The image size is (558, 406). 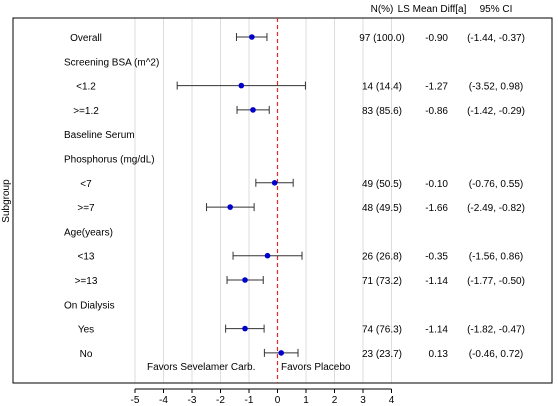 What do you see at coordinates (382, 38) in the screenshot?
I see `n-percent-value: 97 (100.0)` at bounding box center [382, 38].